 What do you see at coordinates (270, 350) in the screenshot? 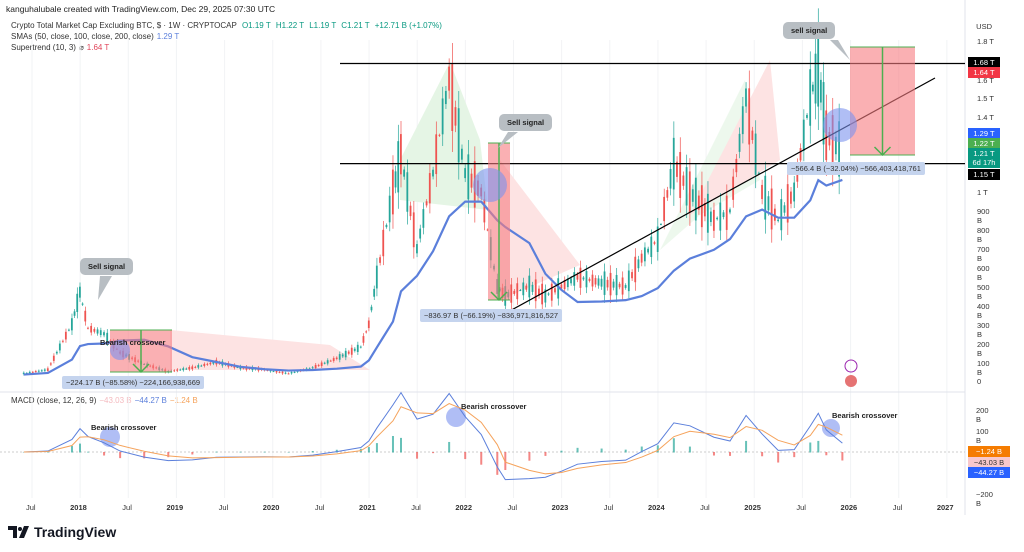
I see `supertrend-bear-fill` at bounding box center [270, 350].